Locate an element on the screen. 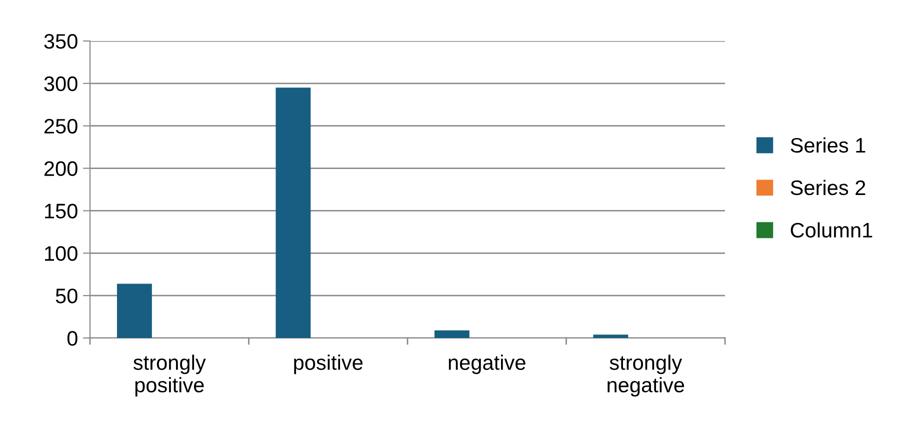 This screenshot has width=900, height=430. y-tick-label: 0 is located at coordinates (72, 338).